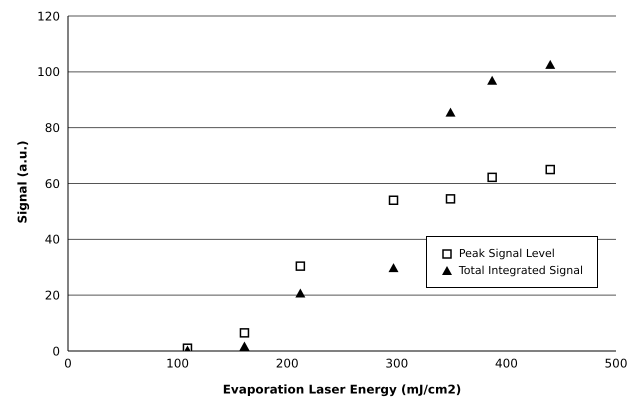 This screenshot has width=635, height=417. I want to click on x-axis-title: Evaporation Laser Energy (mJ/cm2), so click(342, 389).